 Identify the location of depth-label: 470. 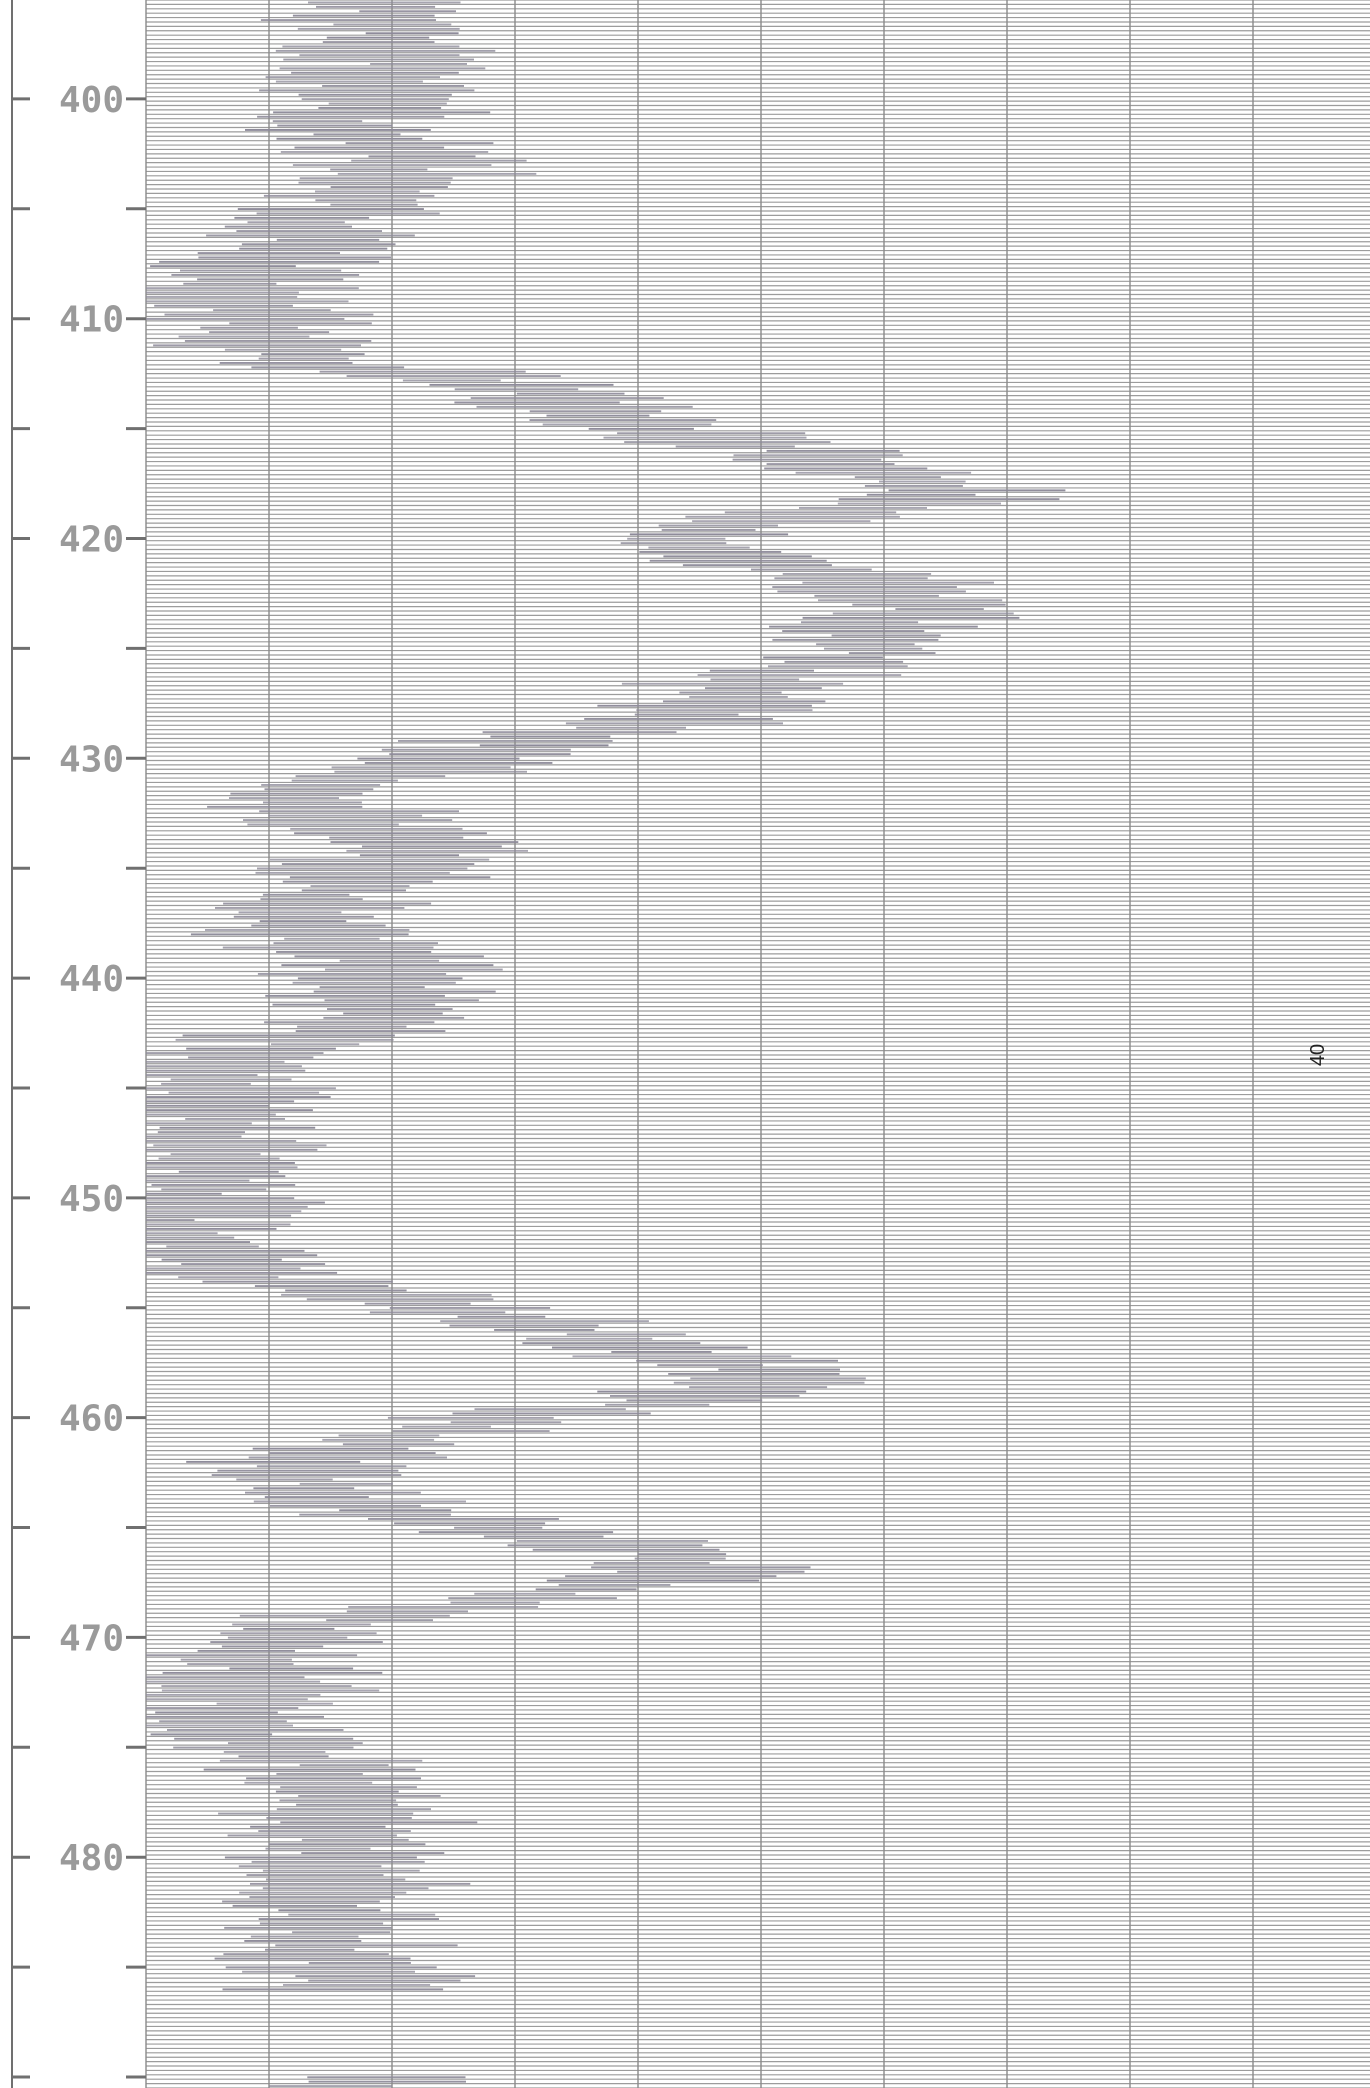
(91, 1638).